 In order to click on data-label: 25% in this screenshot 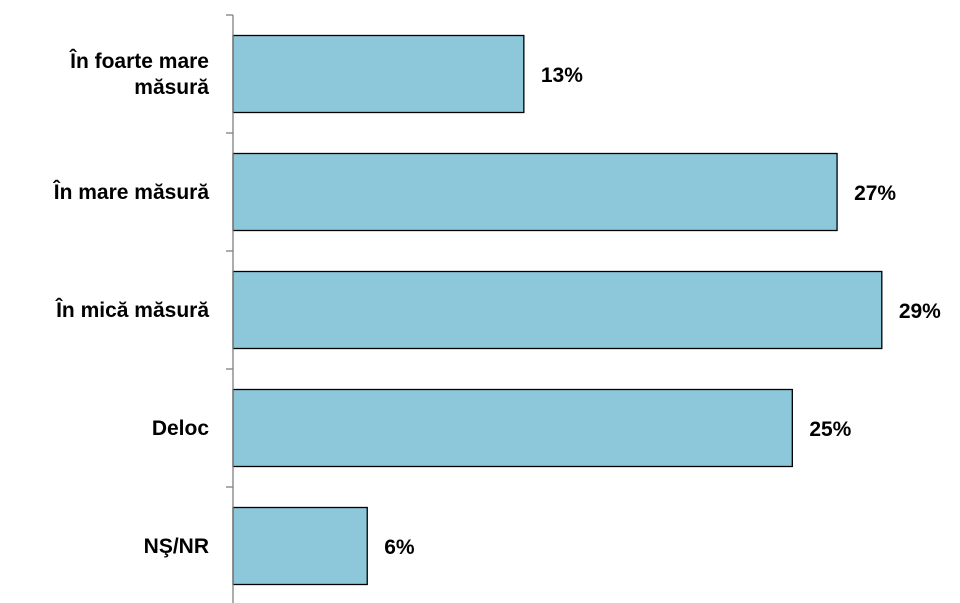, I will do `click(830, 429)`.